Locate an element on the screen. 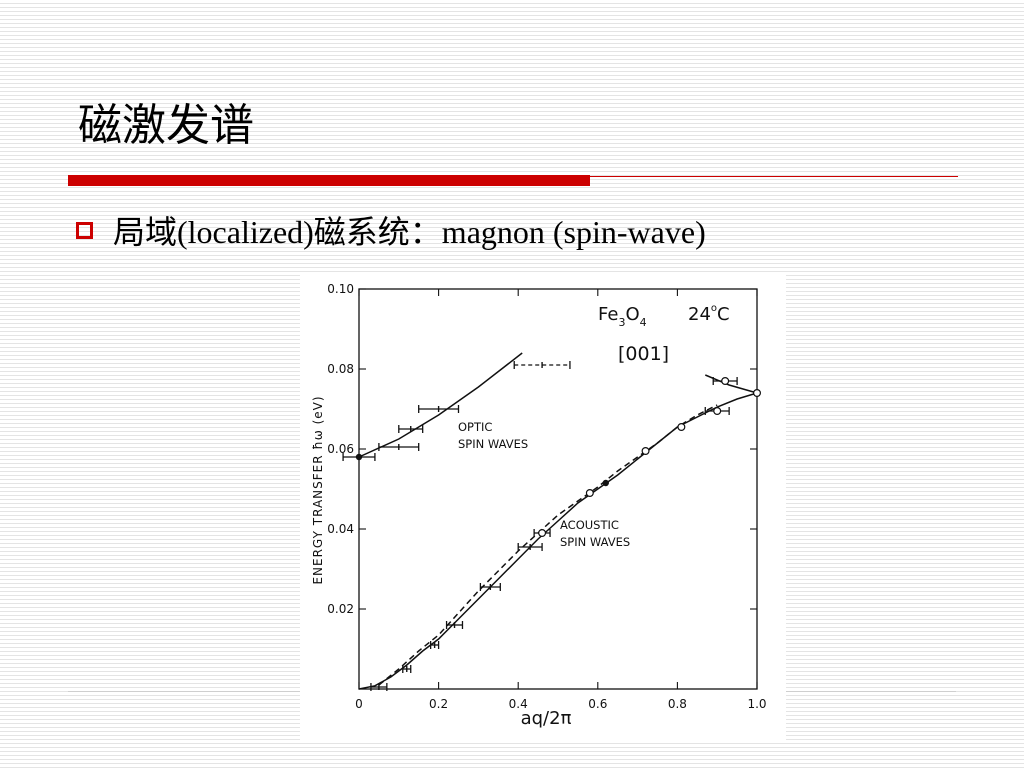 This screenshot has width=1024, height=768. material-label: Fe3O4 is located at coordinates (622, 316).